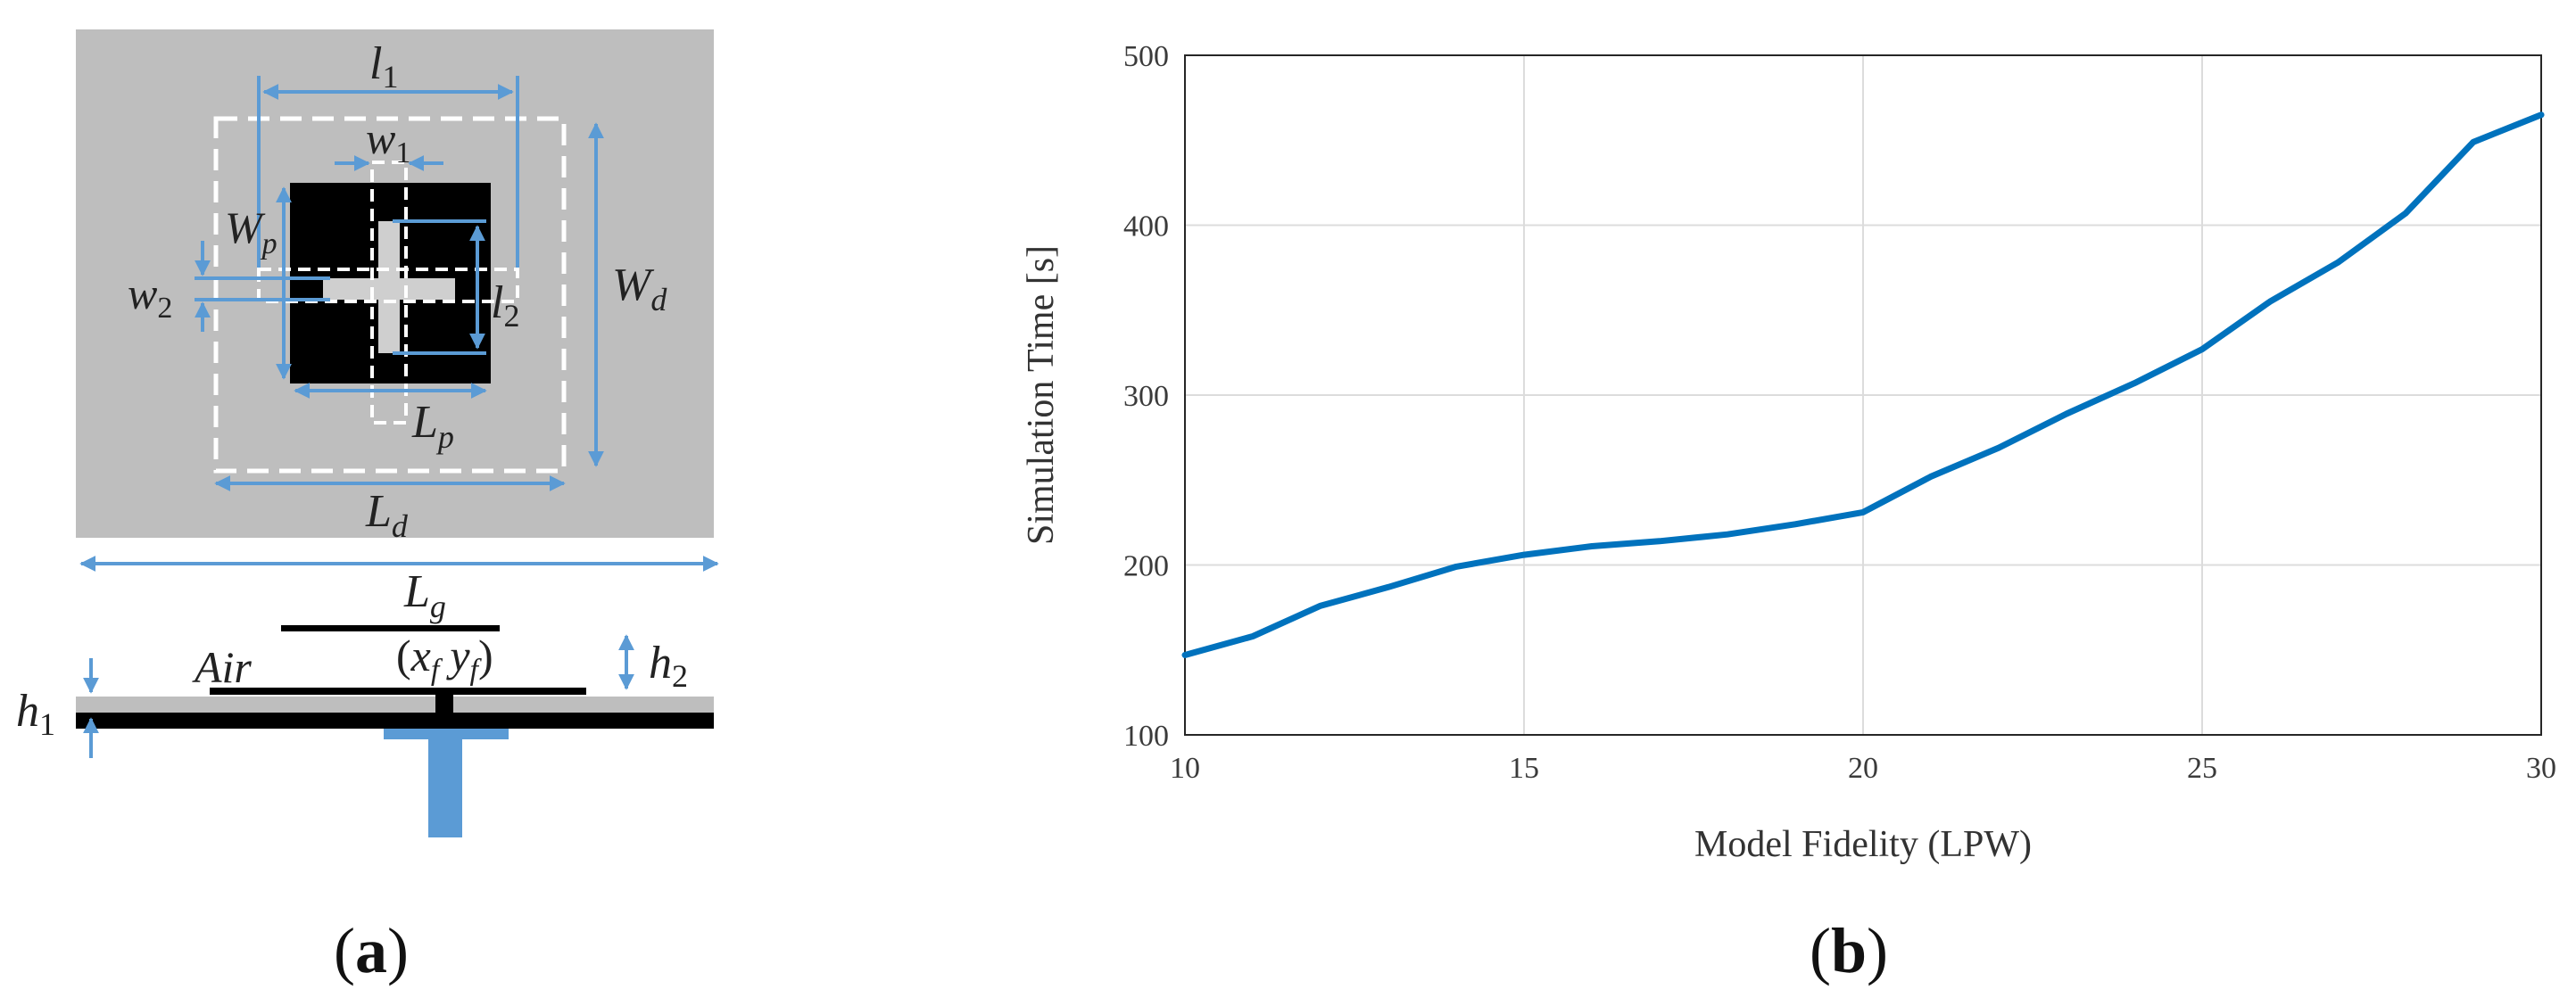 Image resolution: width=2576 pixels, height=1006 pixels. I want to click on dimension-l1, so click(388, 172).